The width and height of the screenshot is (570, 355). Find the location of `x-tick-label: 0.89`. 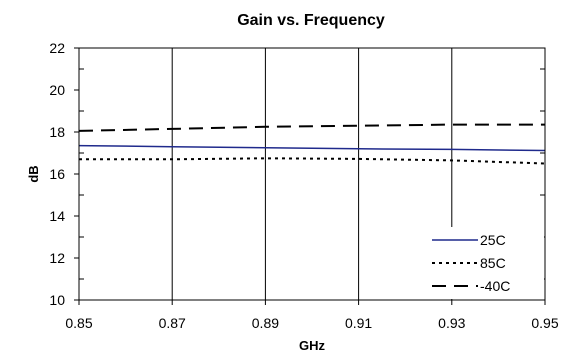

x-tick-label: 0.89 is located at coordinates (265, 323).